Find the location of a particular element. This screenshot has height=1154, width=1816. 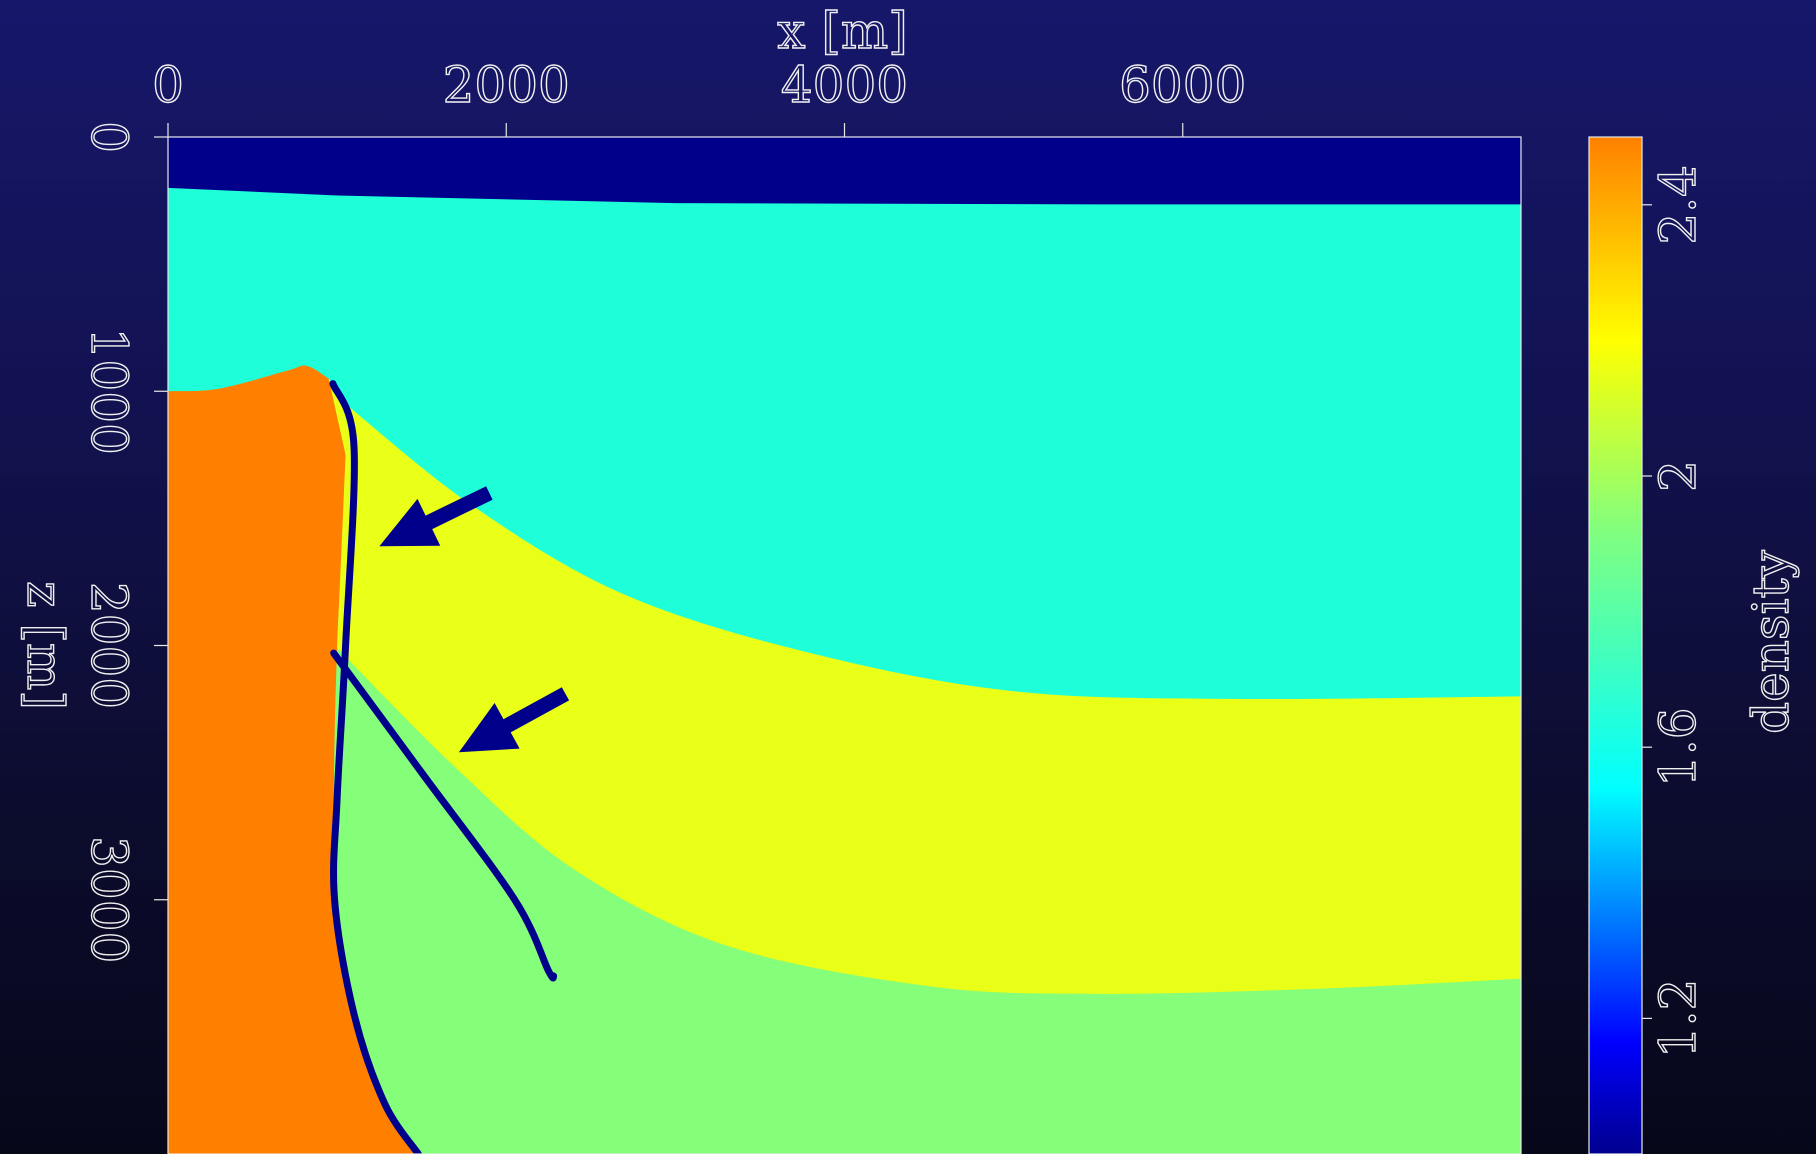

inclusion-interface-line is located at coordinates (444, 815).